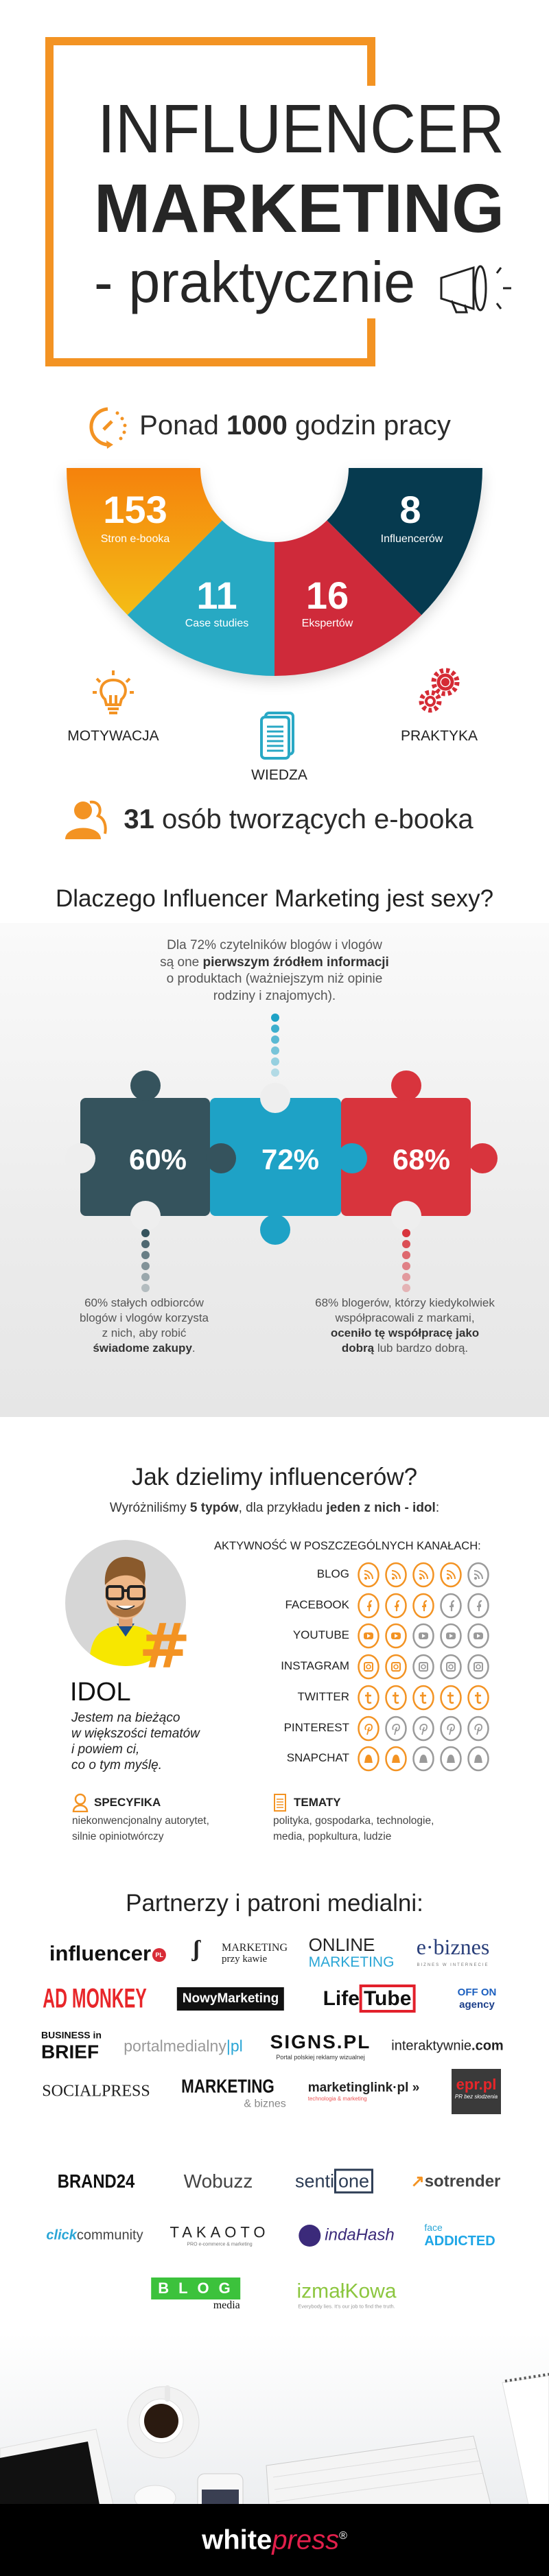 The image size is (549, 2576). Describe the element at coordinates (478, 1728) in the screenshot. I see `pinterest-icon` at that location.